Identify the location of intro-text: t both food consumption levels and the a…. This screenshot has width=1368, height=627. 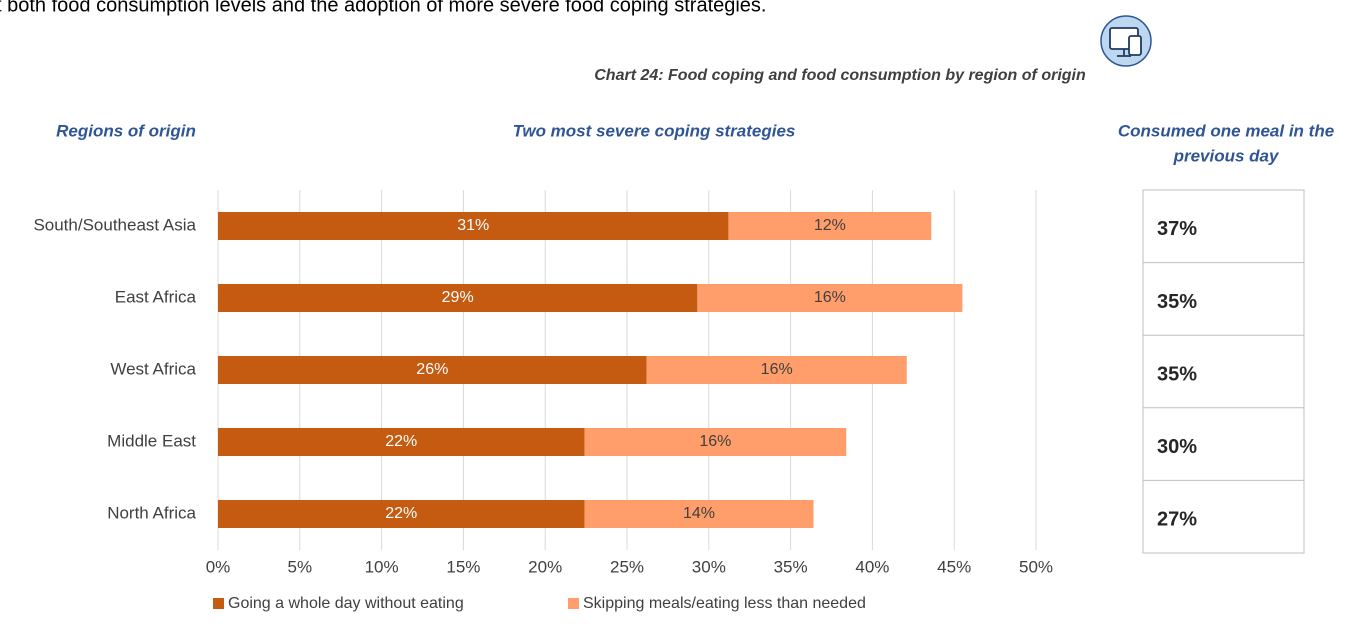
(383, 8).